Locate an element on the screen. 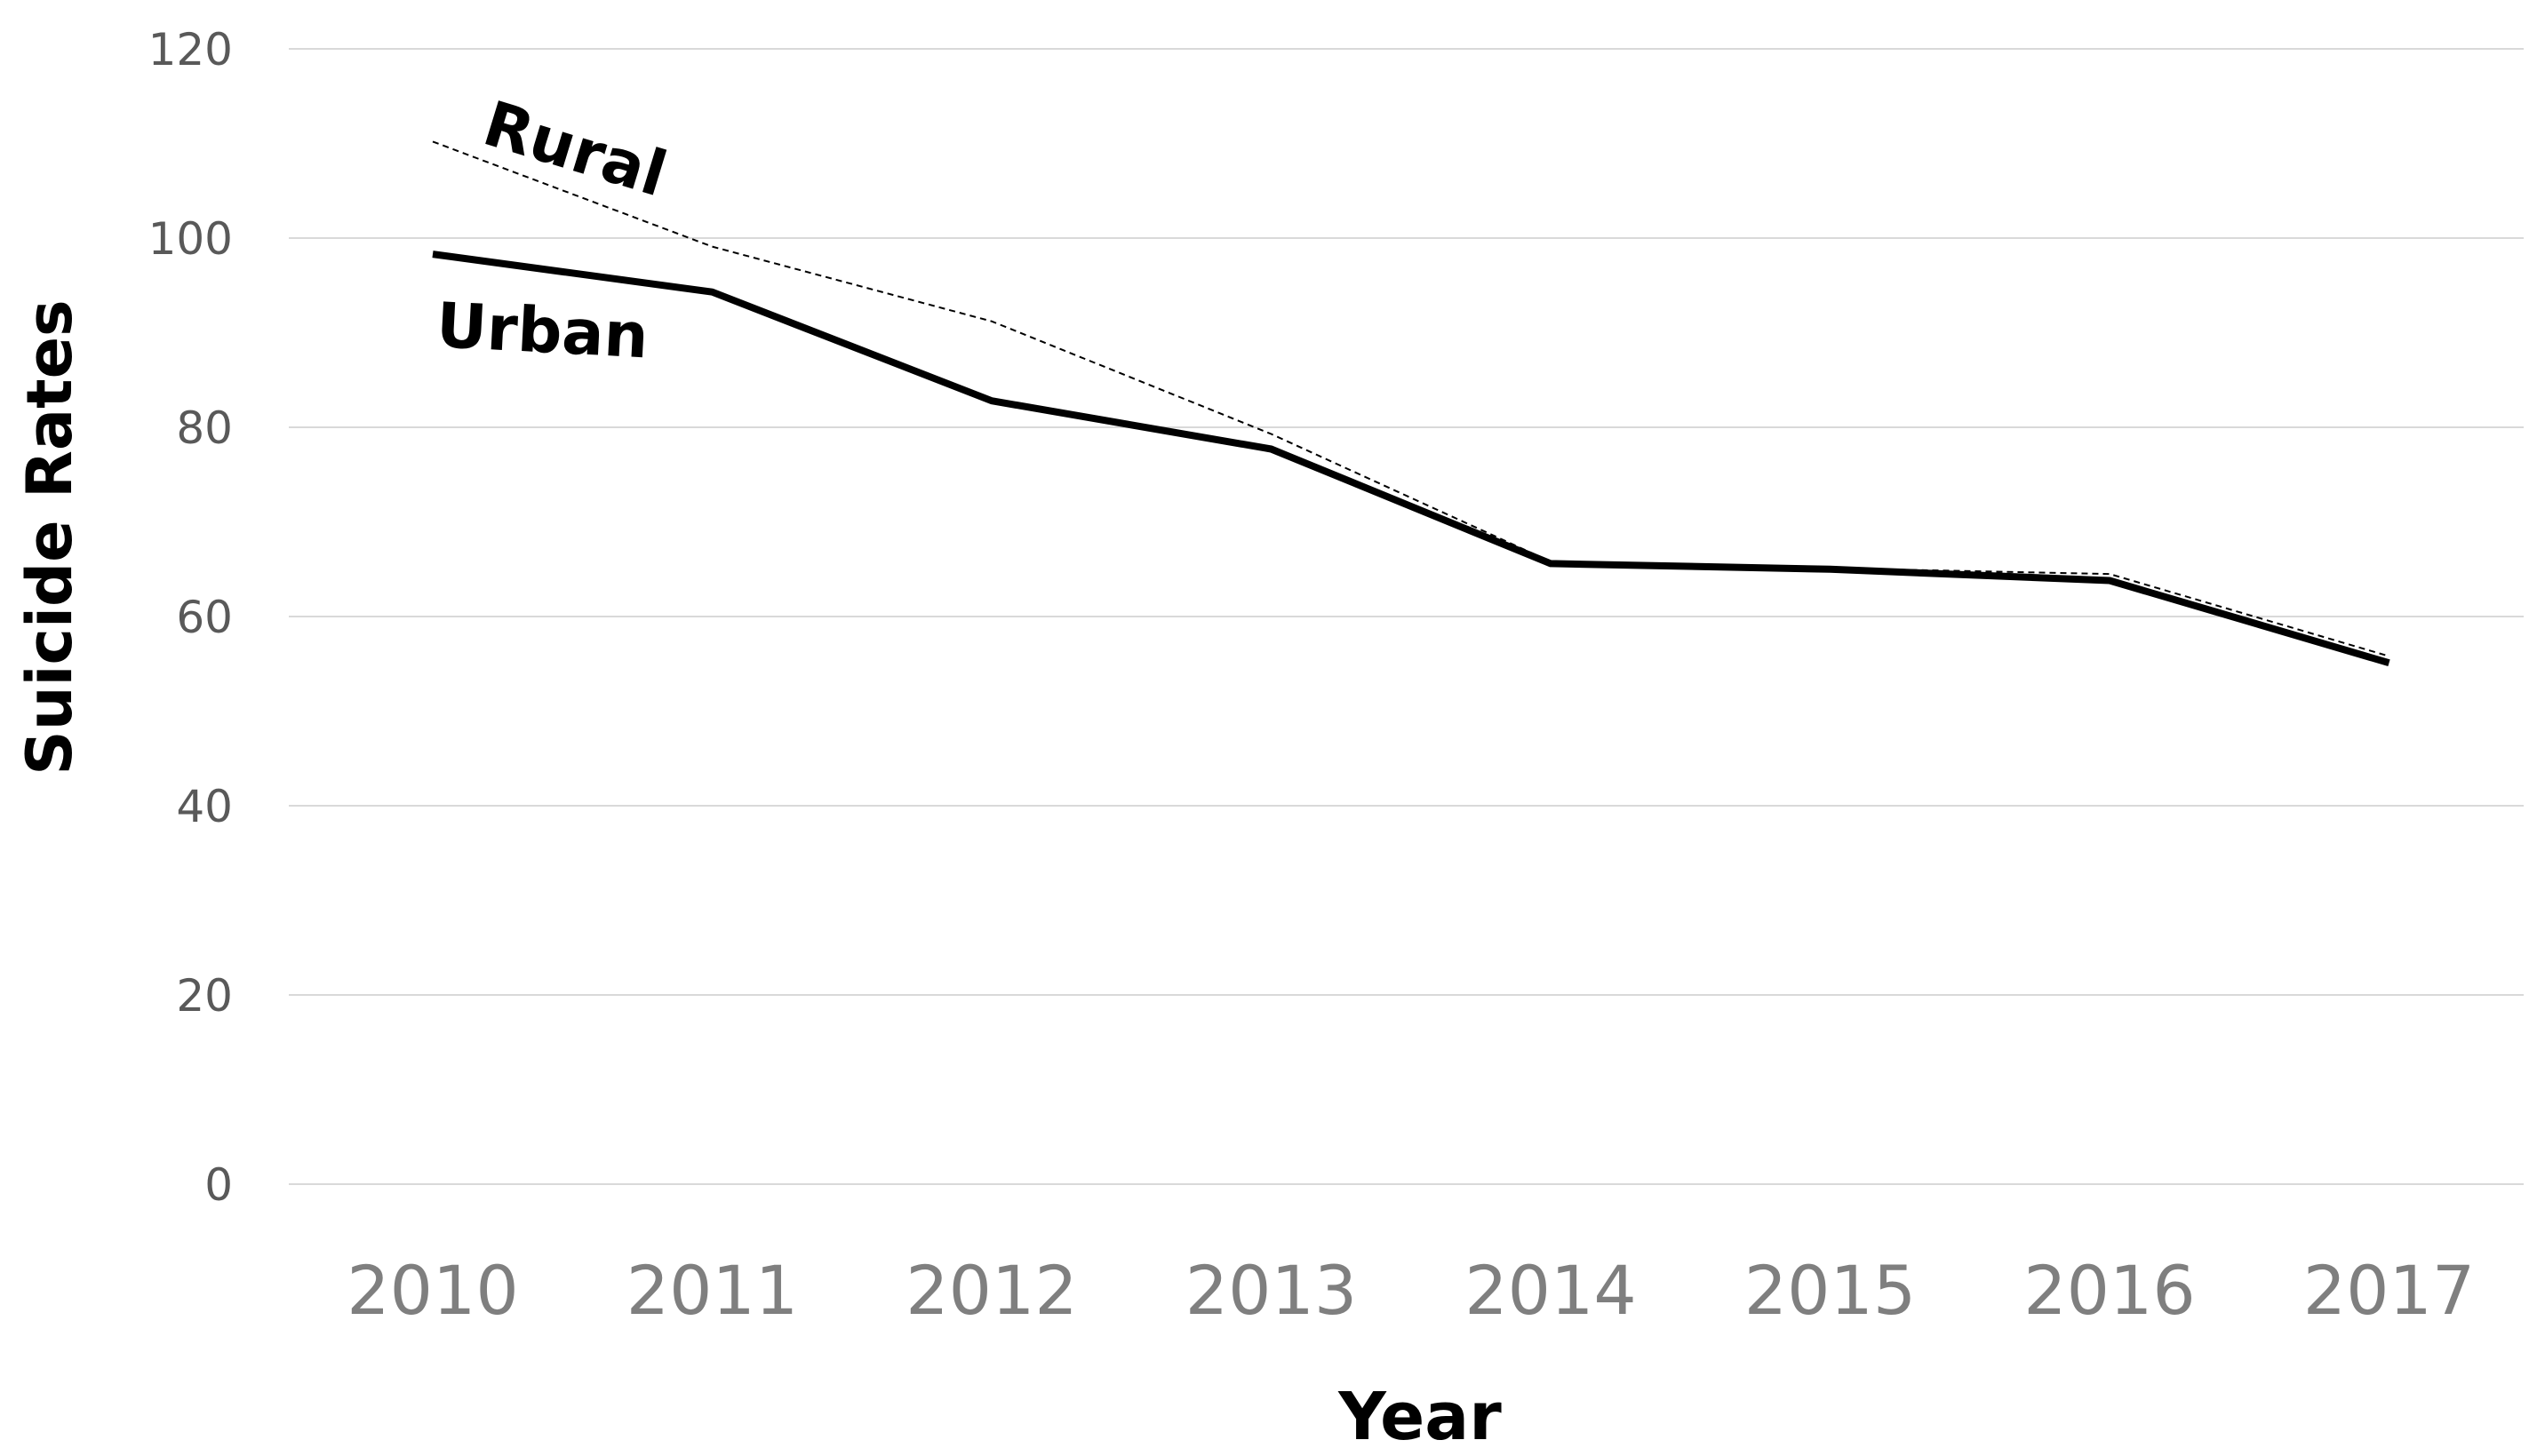 The image size is (2537, 1456). x-tick-label: 2017 is located at coordinates (2389, 1290).